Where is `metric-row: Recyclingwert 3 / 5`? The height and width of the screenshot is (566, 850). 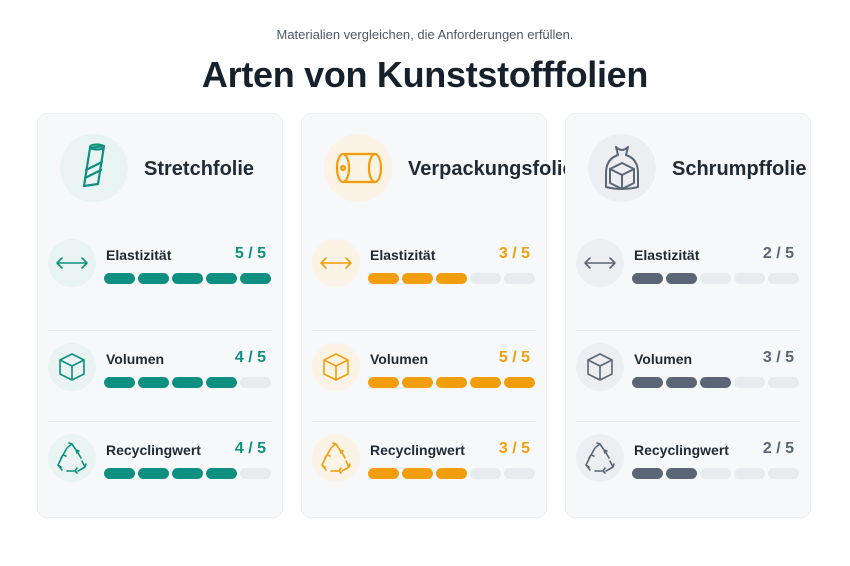
metric-row: Recyclingwert 3 / 5 is located at coordinates (424, 466).